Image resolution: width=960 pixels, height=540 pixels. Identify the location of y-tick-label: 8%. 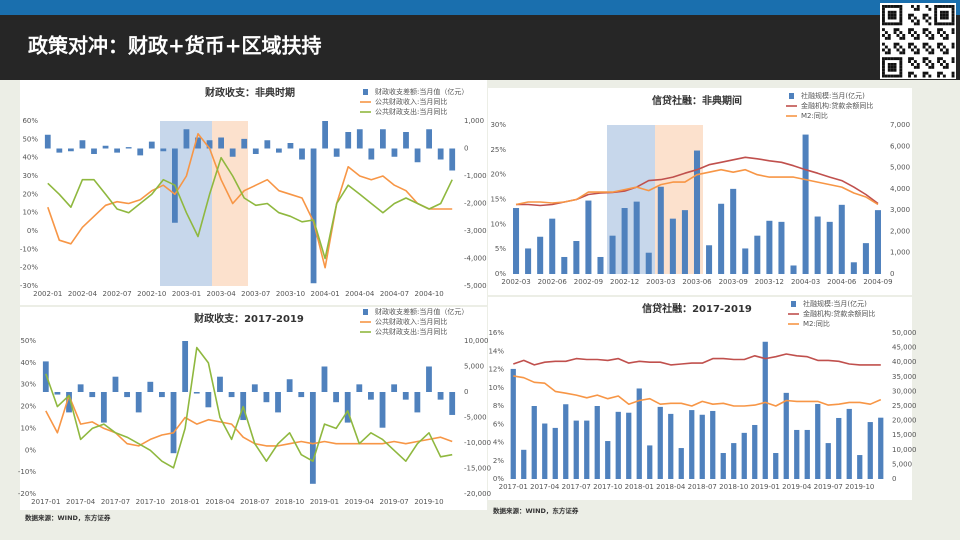
(498, 406).